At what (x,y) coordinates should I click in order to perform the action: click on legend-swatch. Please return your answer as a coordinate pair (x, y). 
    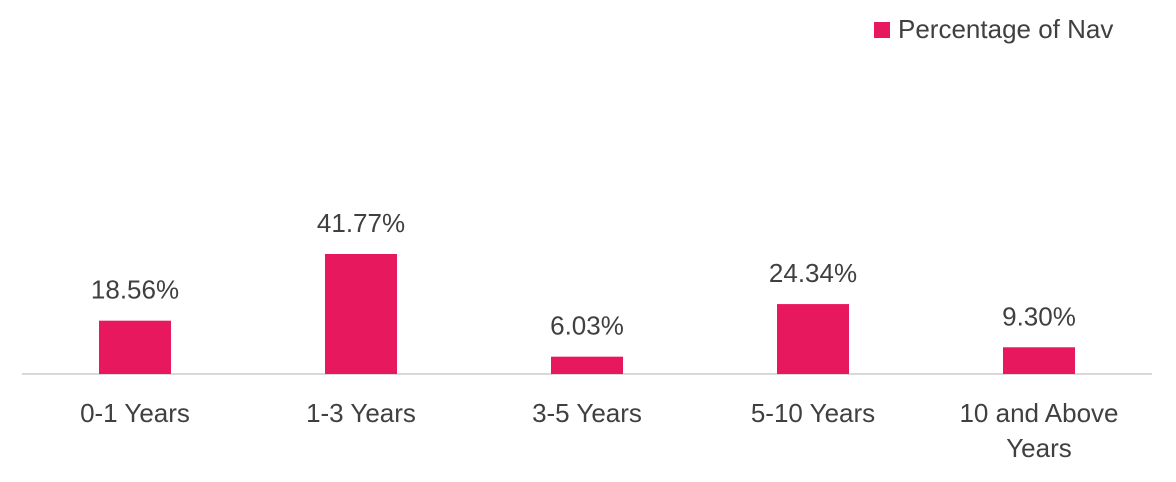
    Looking at the image, I should click on (882, 29).